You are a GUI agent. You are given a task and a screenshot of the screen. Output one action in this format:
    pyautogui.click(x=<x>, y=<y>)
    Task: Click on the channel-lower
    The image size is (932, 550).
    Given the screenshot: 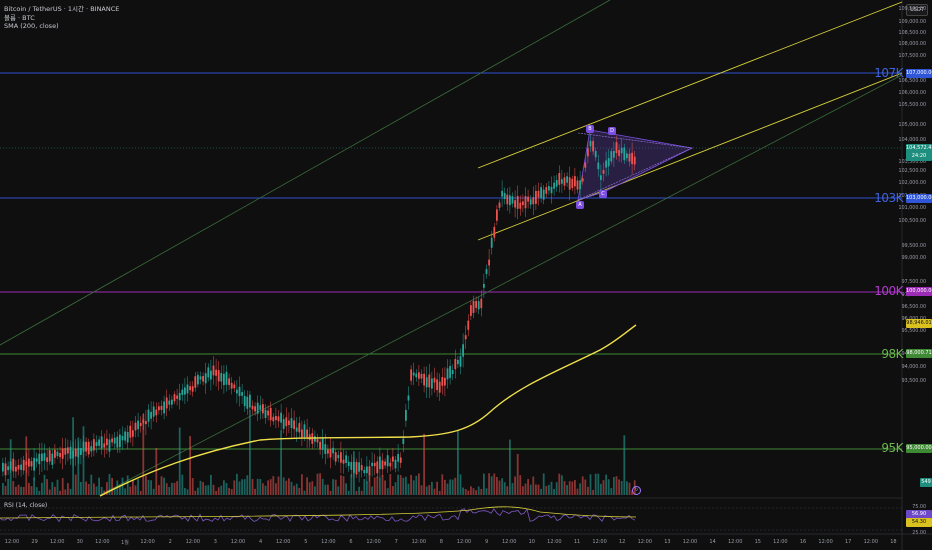 What is the action you would take?
    pyautogui.click(x=690, y=156)
    